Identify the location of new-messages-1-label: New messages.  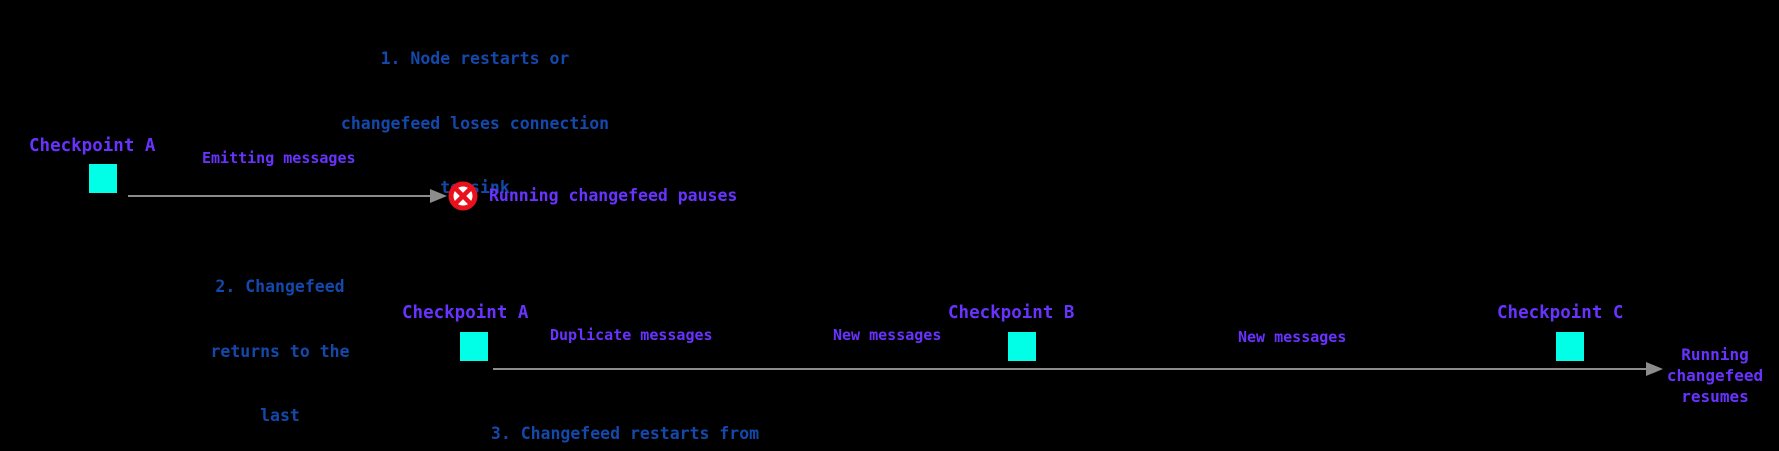
(887, 335).